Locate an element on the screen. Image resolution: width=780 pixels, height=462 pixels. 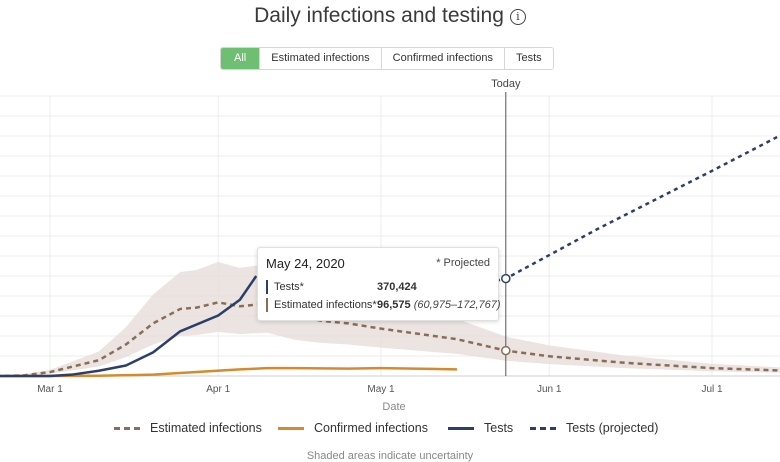
info-icon: i is located at coordinates (517, 17).